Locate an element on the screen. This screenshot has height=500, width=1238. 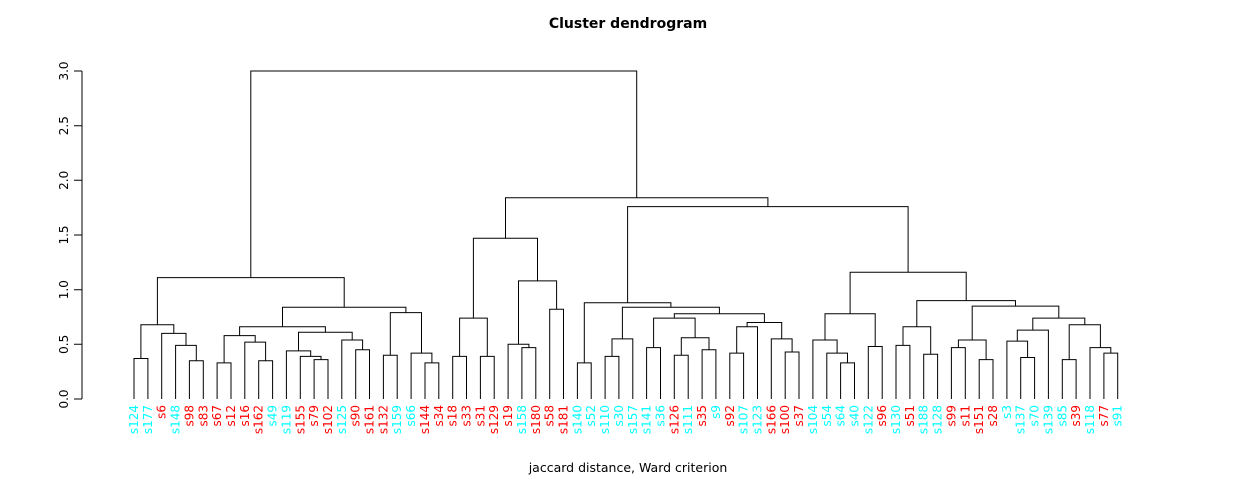
leaf-label: s107 is located at coordinates (744, 419).